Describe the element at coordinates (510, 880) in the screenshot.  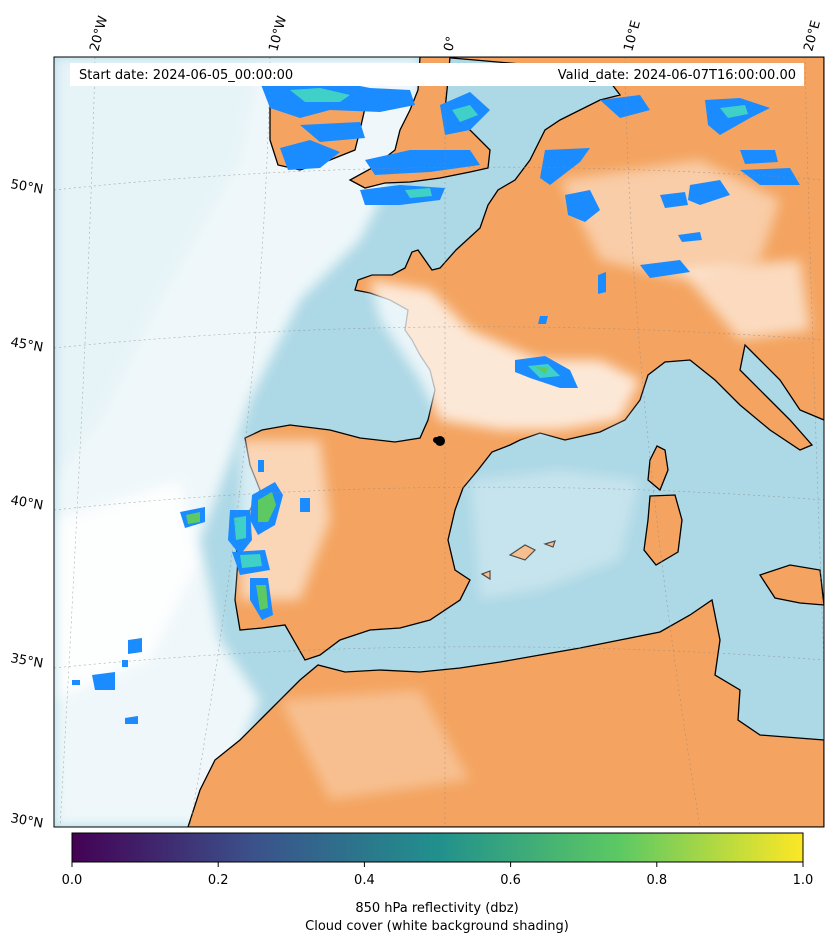
I see `colorbar-tick-label: 0.6` at that location.